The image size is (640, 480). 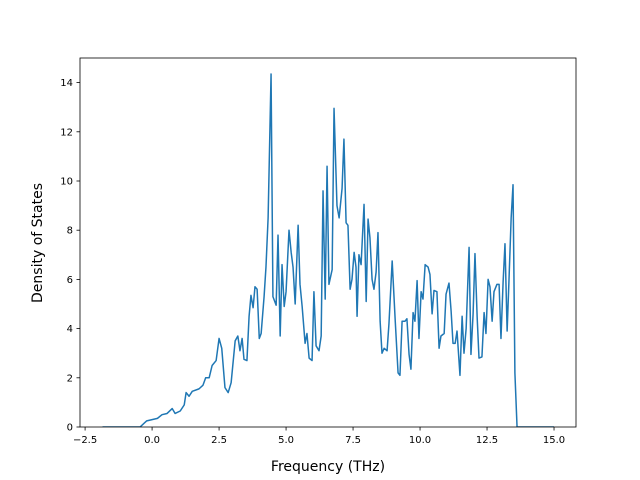 I want to click on x-tick-label: −2.5, so click(x=85, y=440).